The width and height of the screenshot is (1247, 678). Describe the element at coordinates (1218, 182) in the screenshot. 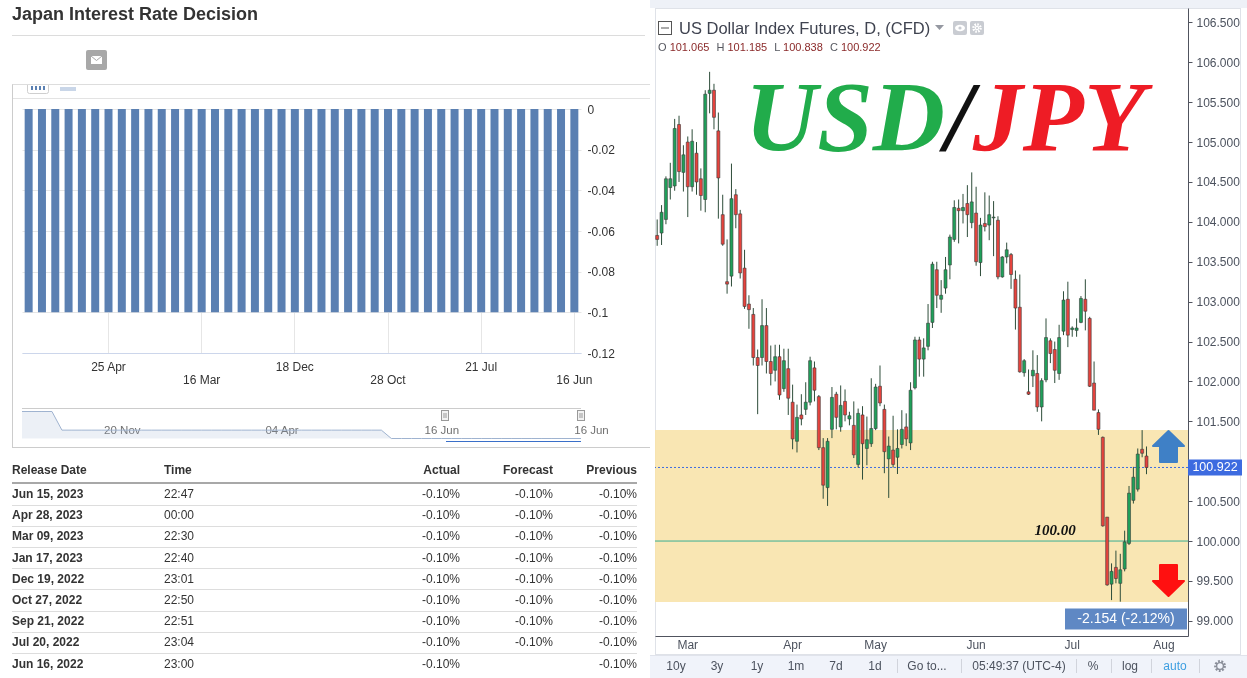

I see `y-tick-label: 104.500` at that location.